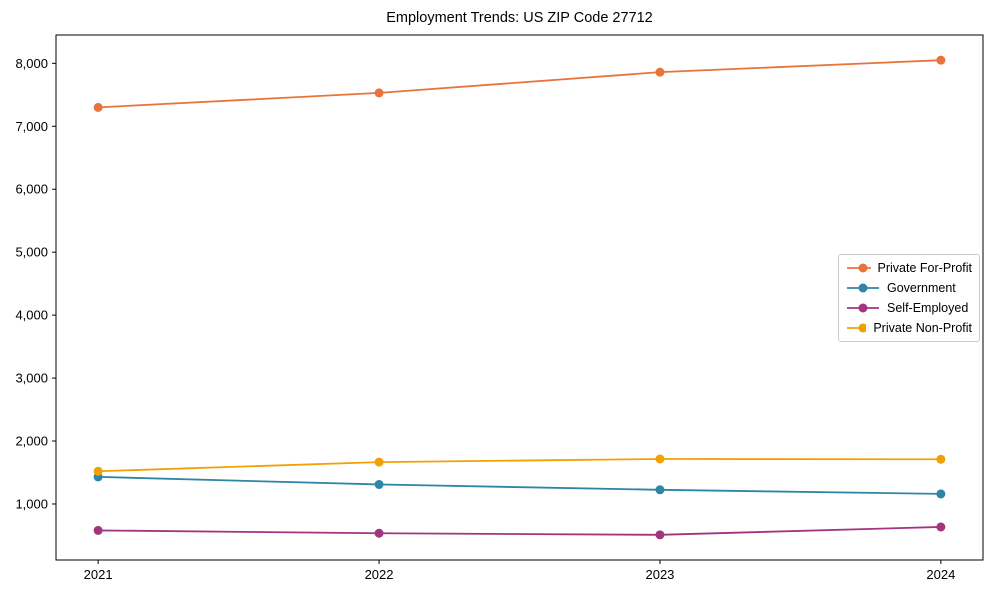  What do you see at coordinates (31, 189) in the screenshot?
I see `y-axis-tick-label: 6,000` at bounding box center [31, 189].